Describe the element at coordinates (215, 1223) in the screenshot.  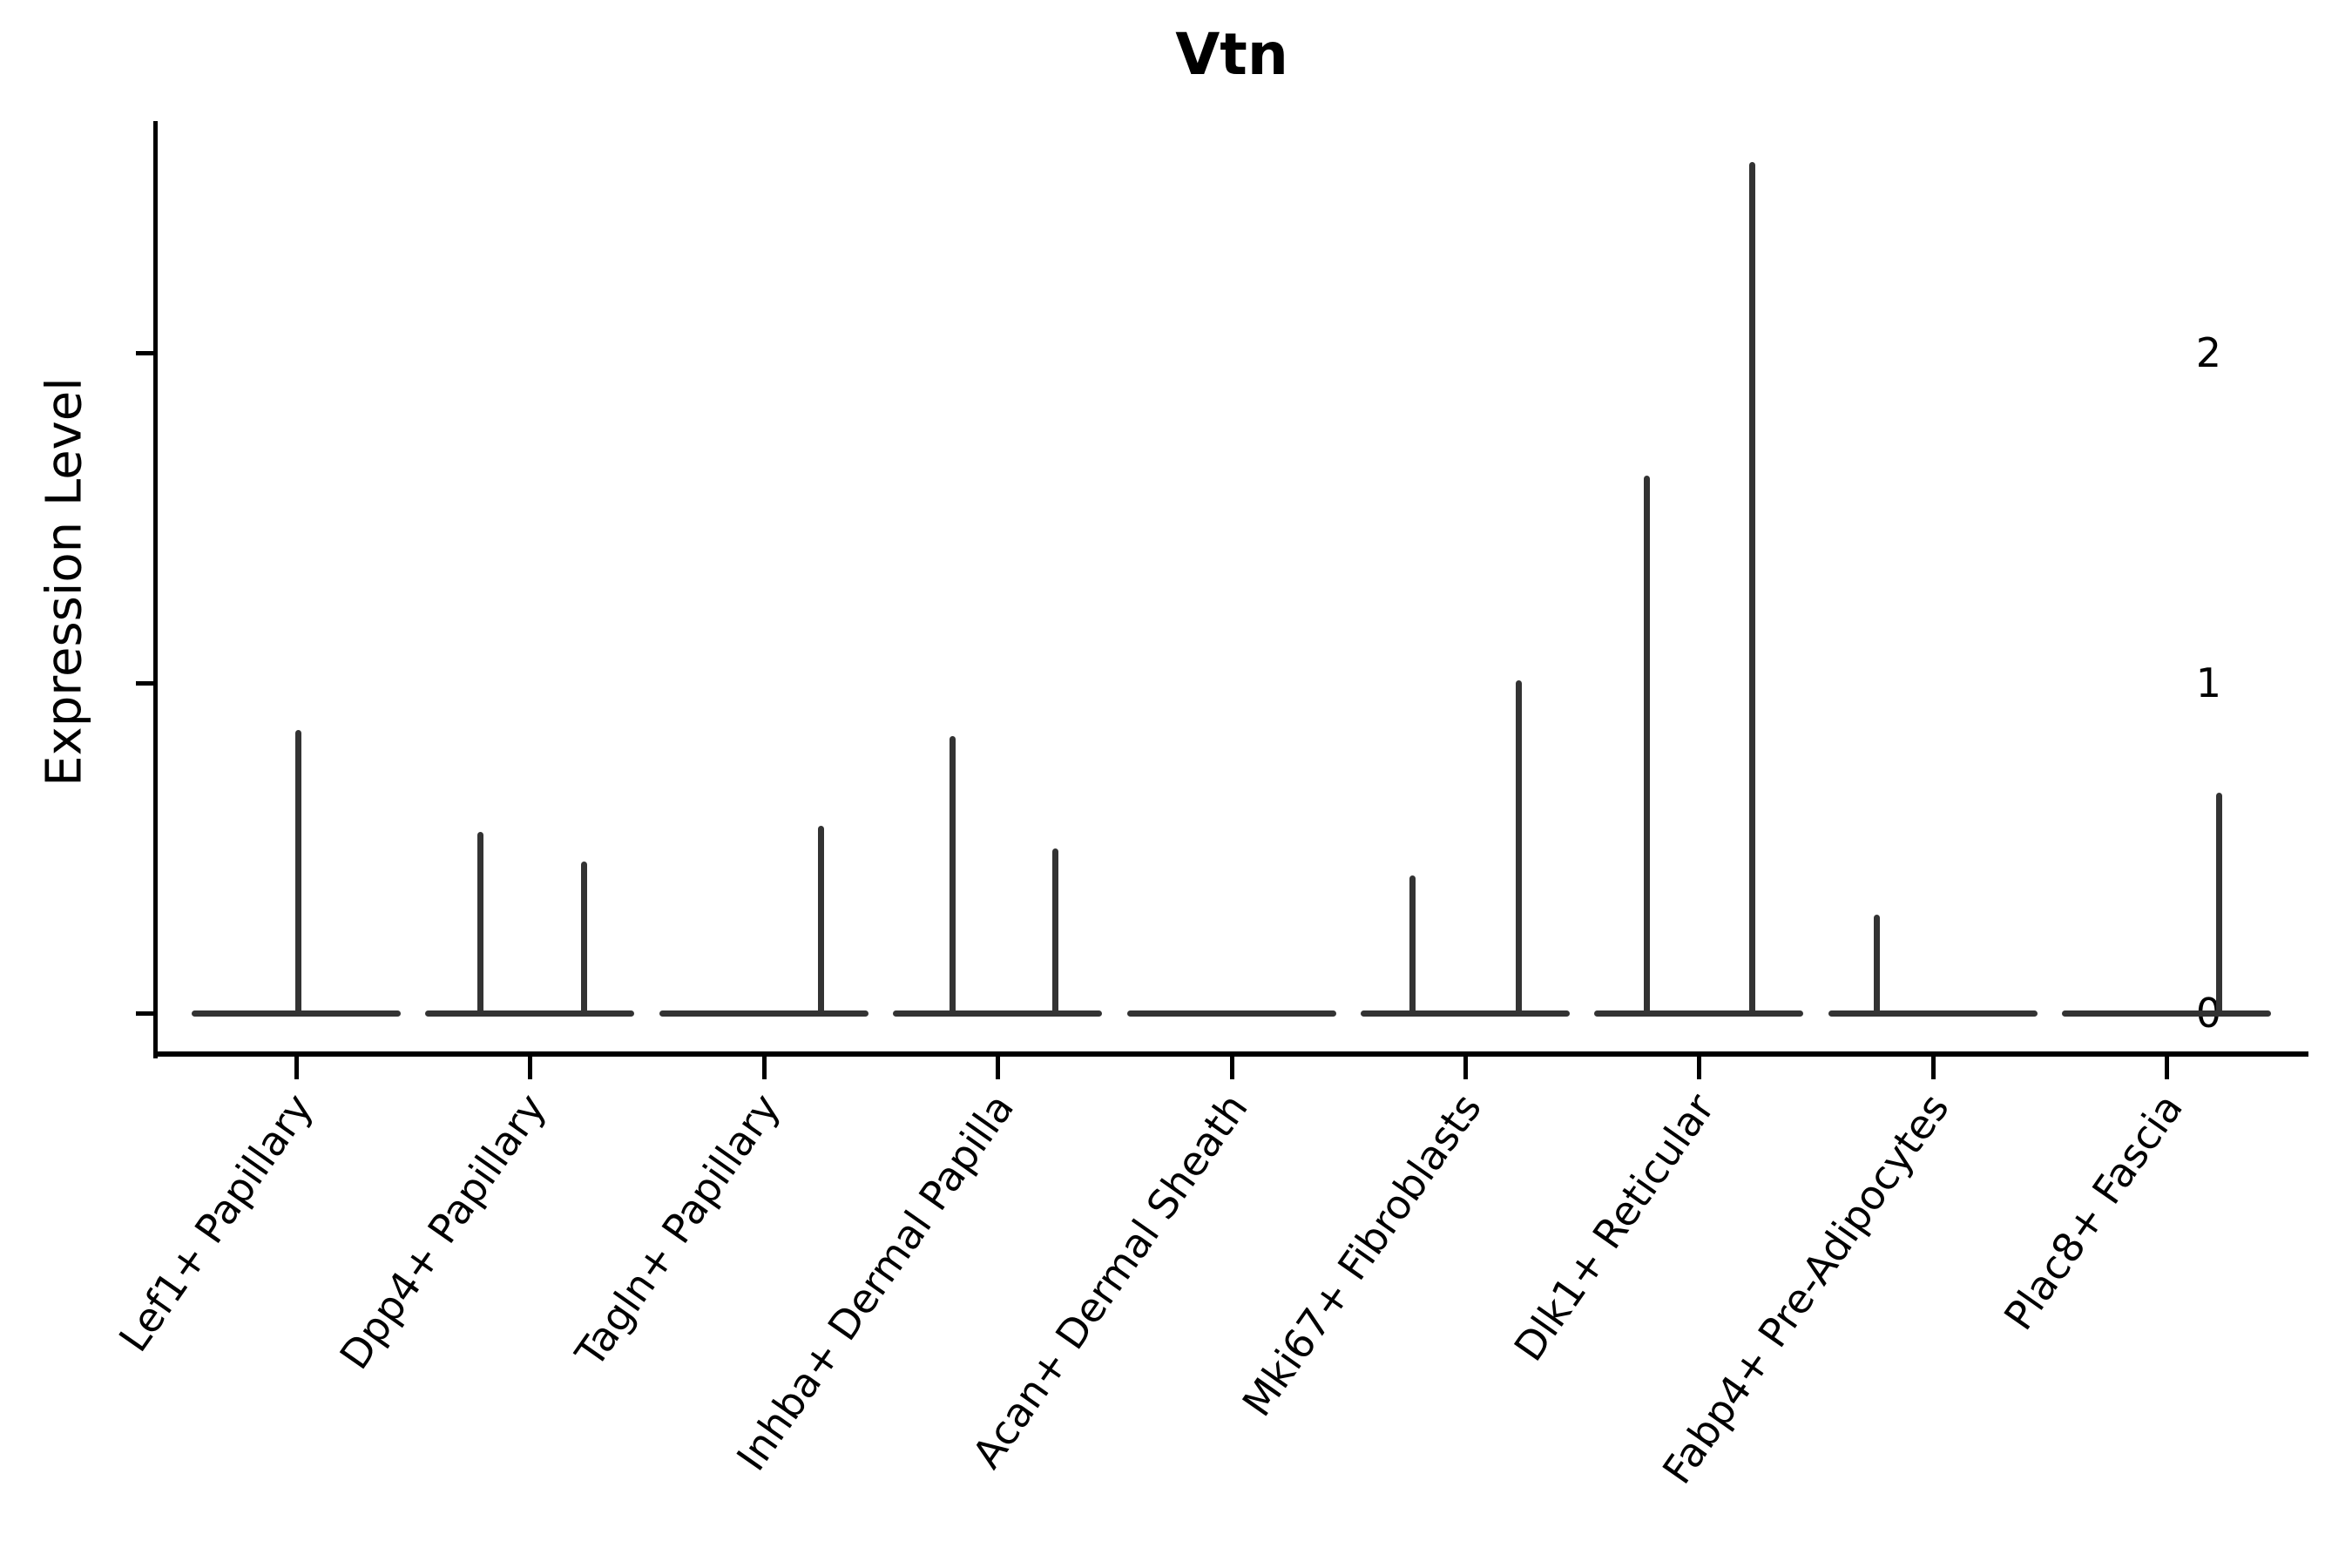
I see `x-tick-label: Lef1+ Papillary` at that location.